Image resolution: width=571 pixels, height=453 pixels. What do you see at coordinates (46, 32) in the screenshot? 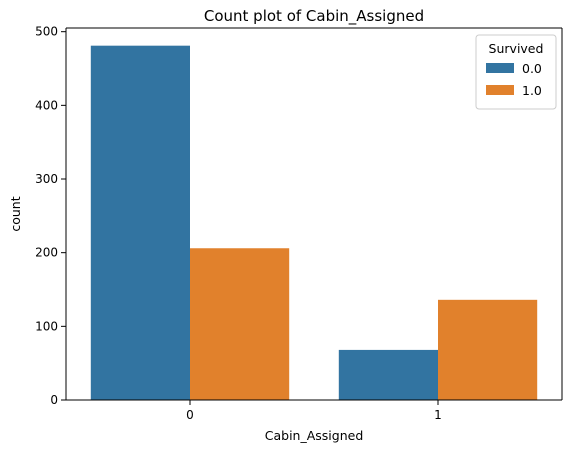
I see `y-tick-label: 500` at bounding box center [46, 32].